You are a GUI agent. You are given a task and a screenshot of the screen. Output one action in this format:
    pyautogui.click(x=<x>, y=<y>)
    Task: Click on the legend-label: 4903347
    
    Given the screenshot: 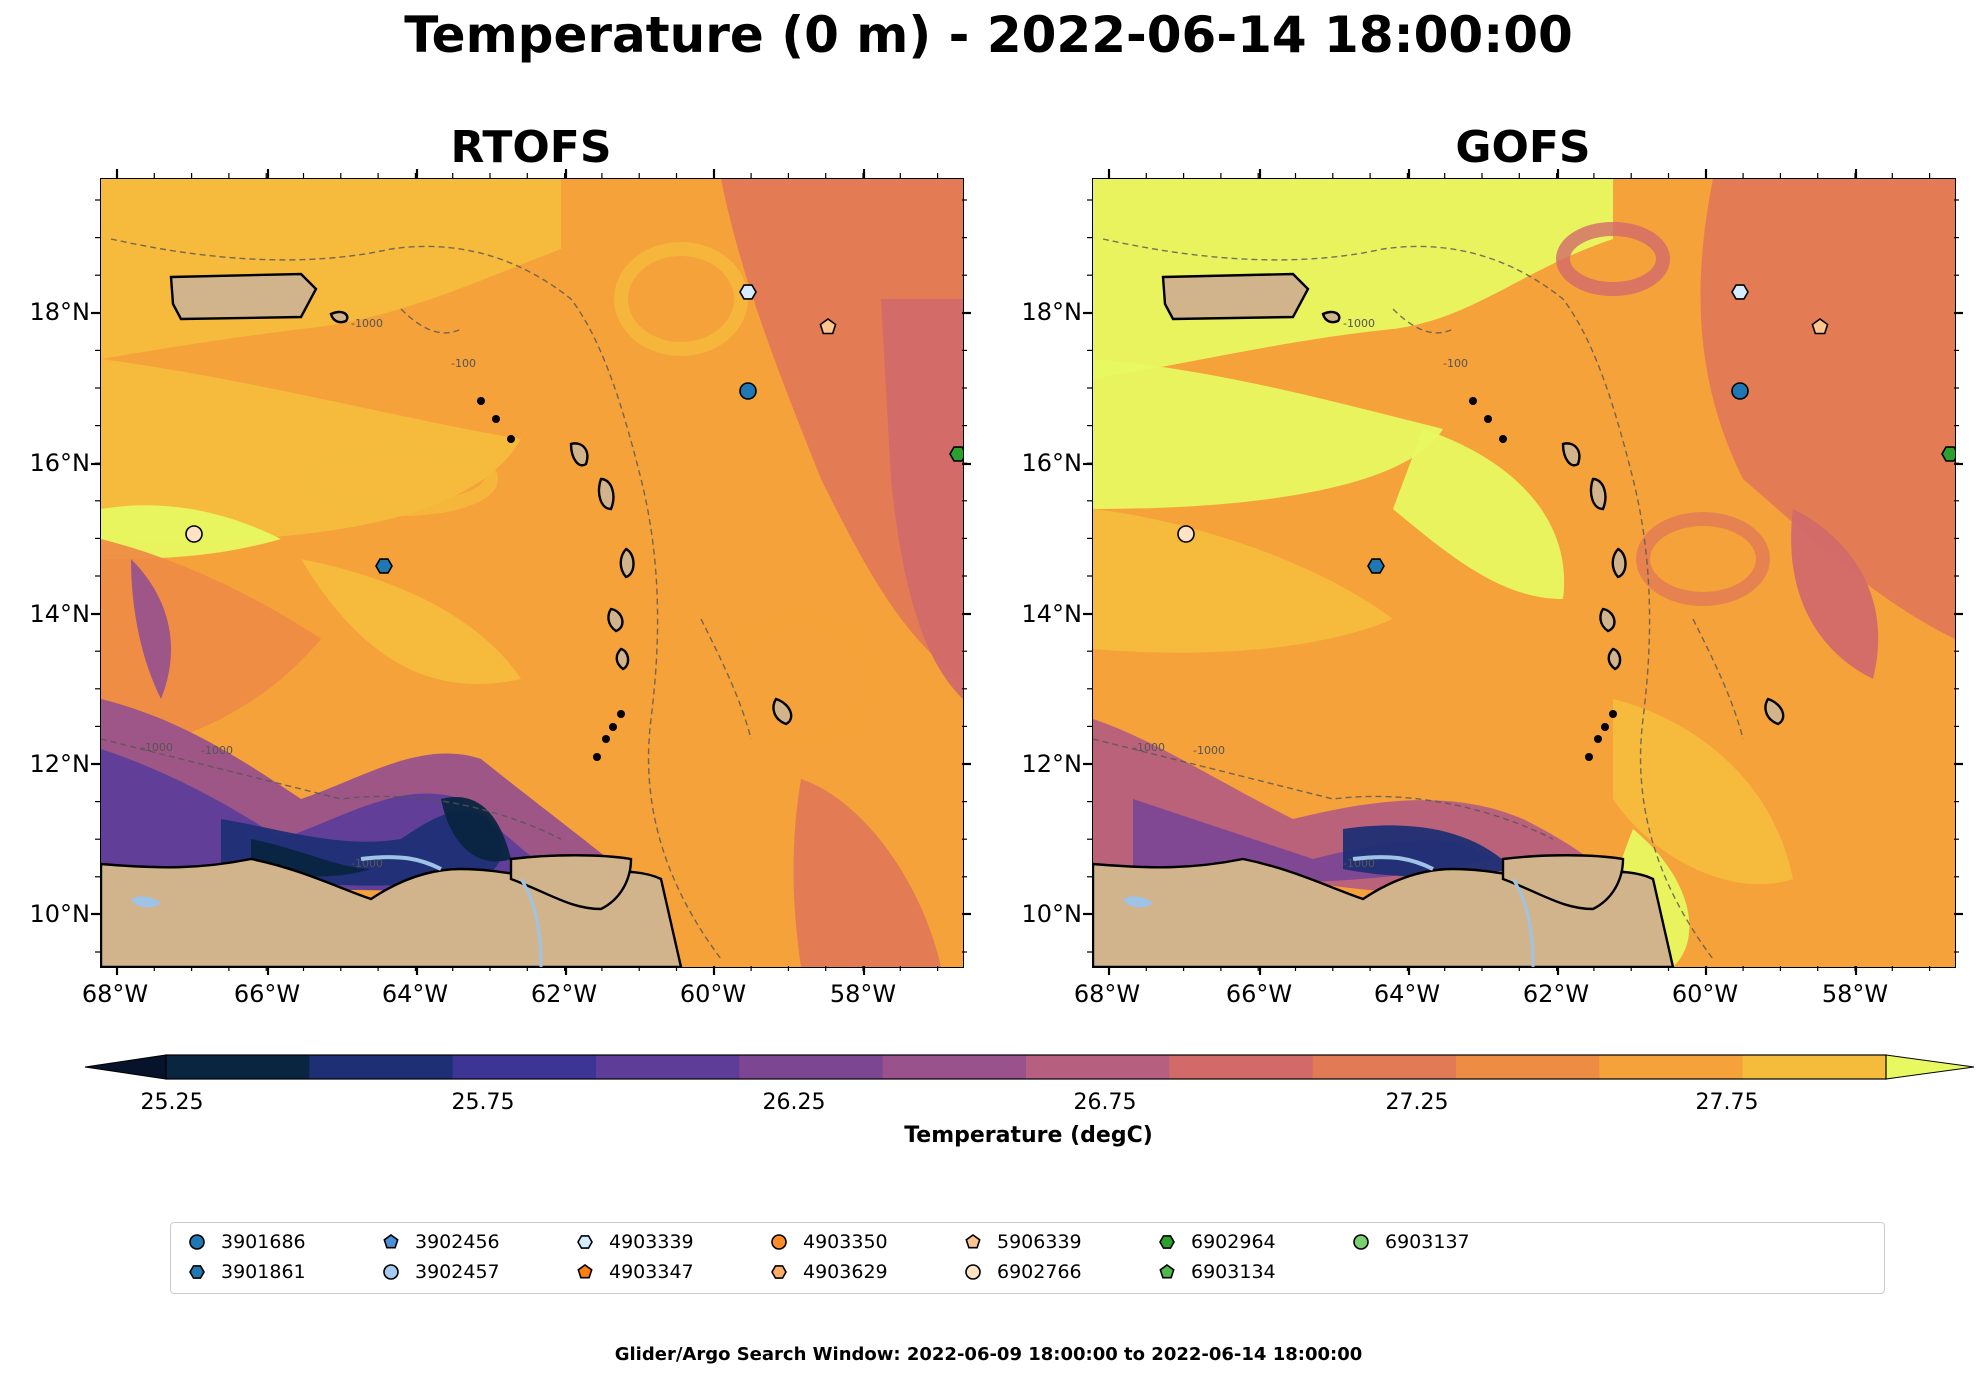 What is the action you would take?
    pyautogui.click(x=651, y=1272)
    